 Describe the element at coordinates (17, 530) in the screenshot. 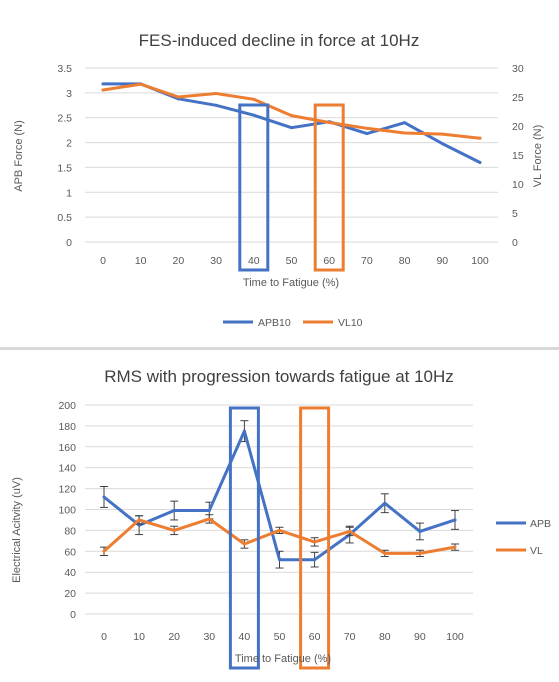

I see `y-axis-label: Electrical Acitvity (uV)` at that location.